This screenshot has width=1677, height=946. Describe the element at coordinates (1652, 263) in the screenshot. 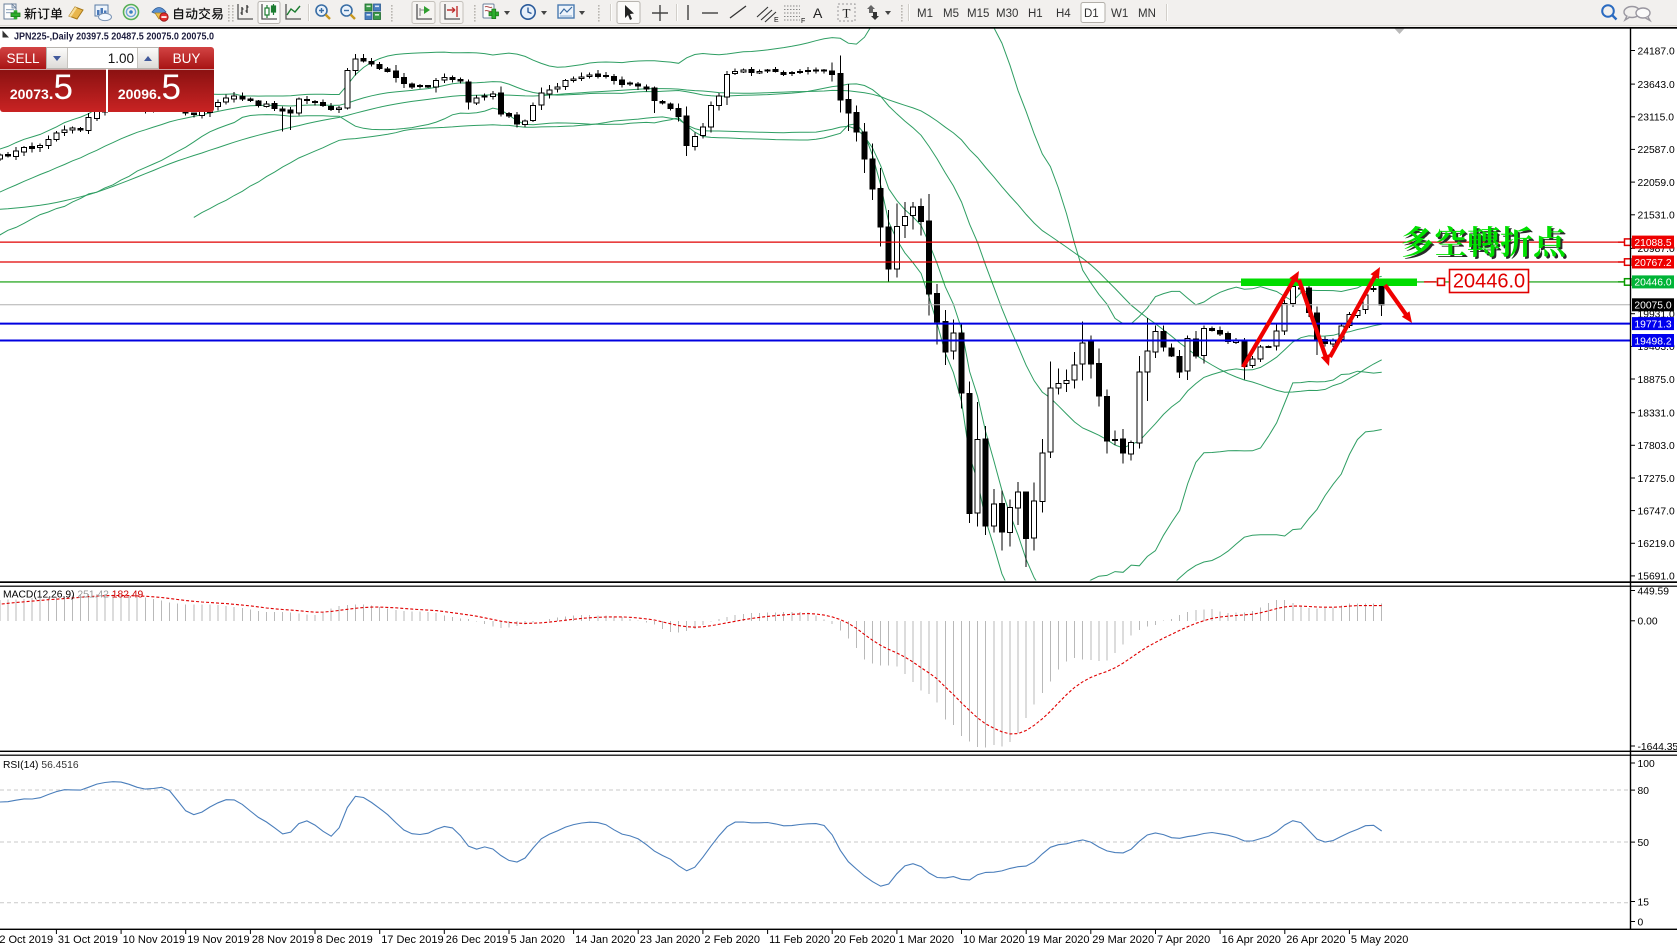

I see `svg-text: 20767.2` at that location.